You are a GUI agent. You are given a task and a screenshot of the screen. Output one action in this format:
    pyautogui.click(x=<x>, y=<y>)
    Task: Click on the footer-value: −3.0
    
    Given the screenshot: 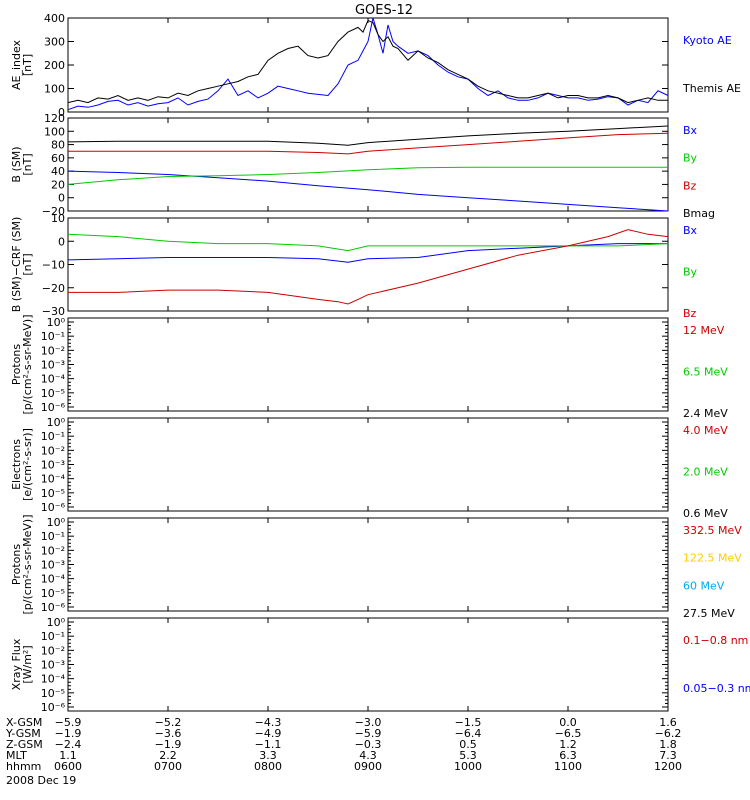 What is the action you would take?
    pyautogui.click(x=368, y=722)
    